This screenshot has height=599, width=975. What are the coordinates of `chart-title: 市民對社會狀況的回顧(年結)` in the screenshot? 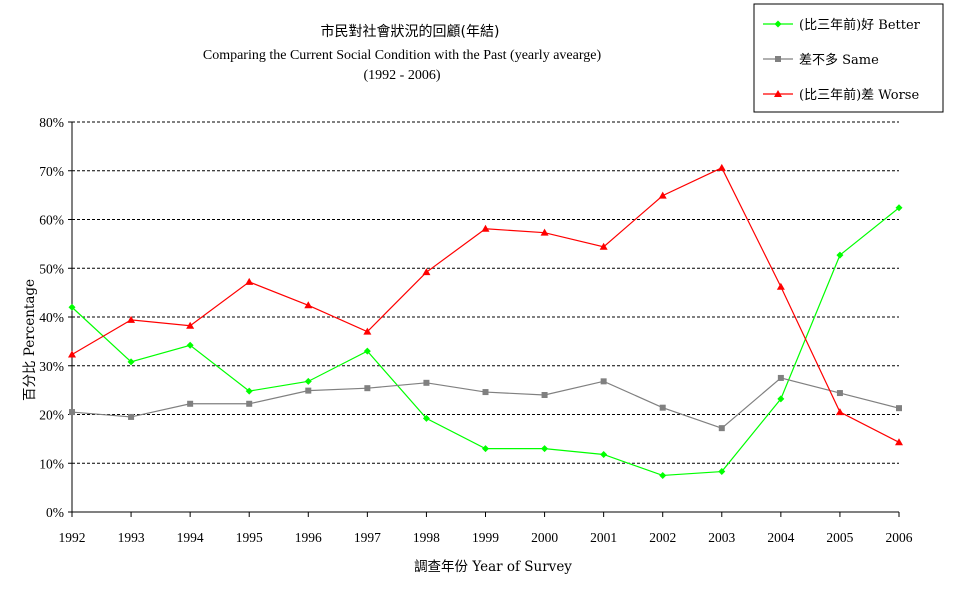 It's located at (410, 31).